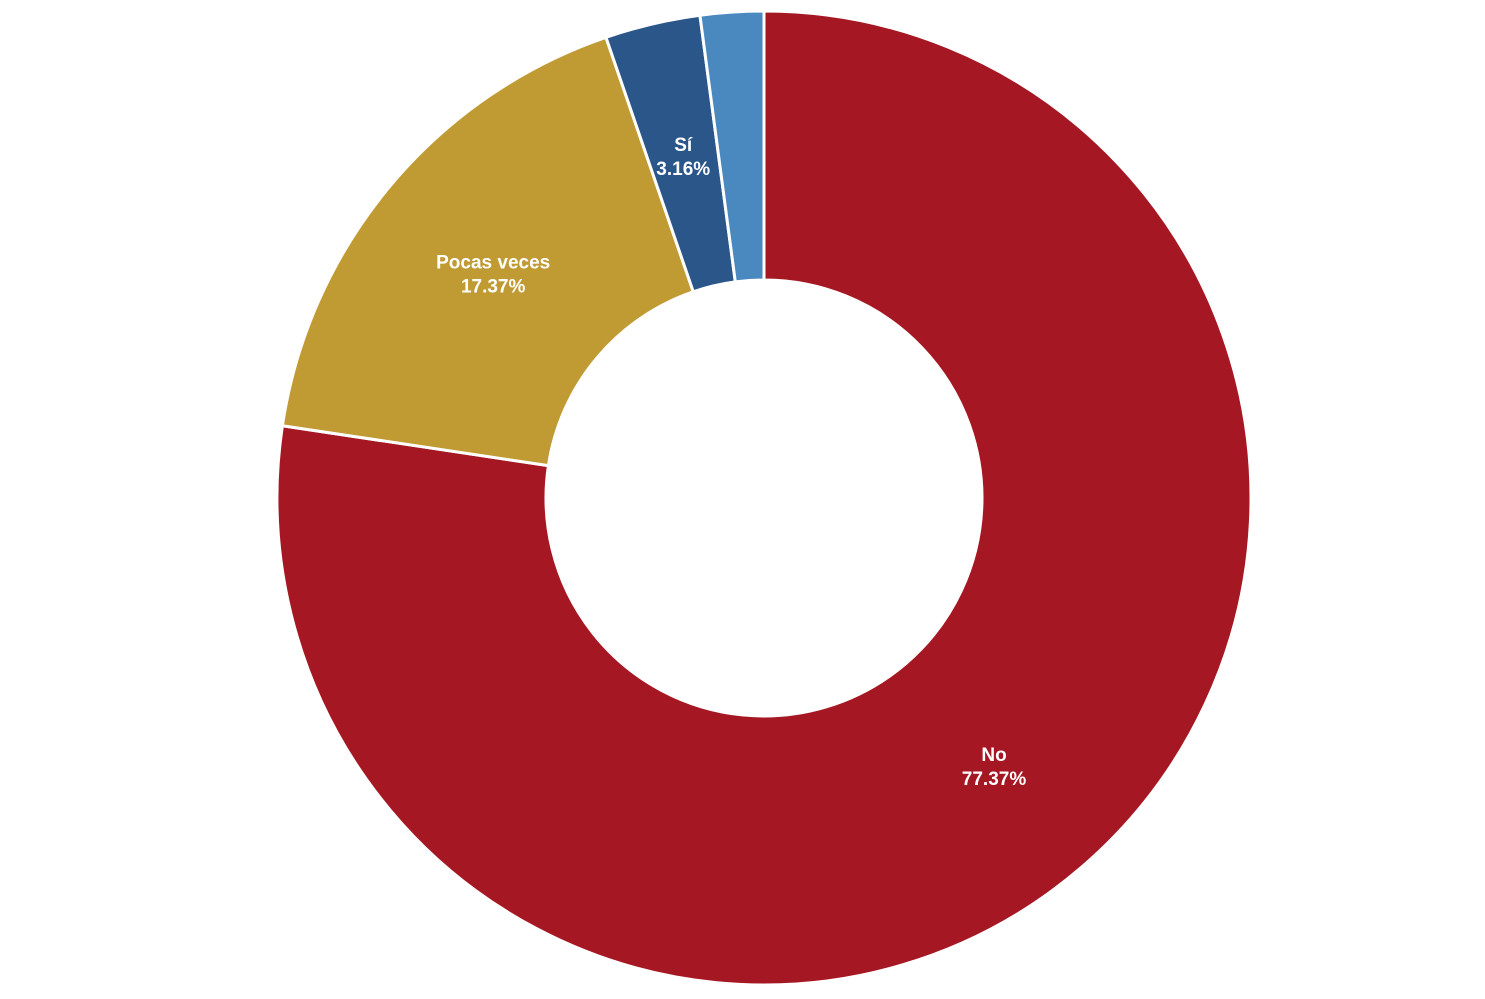 This screenshot has height=999, width=1485. What do you see at coordinates (993, 755) in the screenshot?
I see `slice-category-label: No` at bounding box center [993, 755].